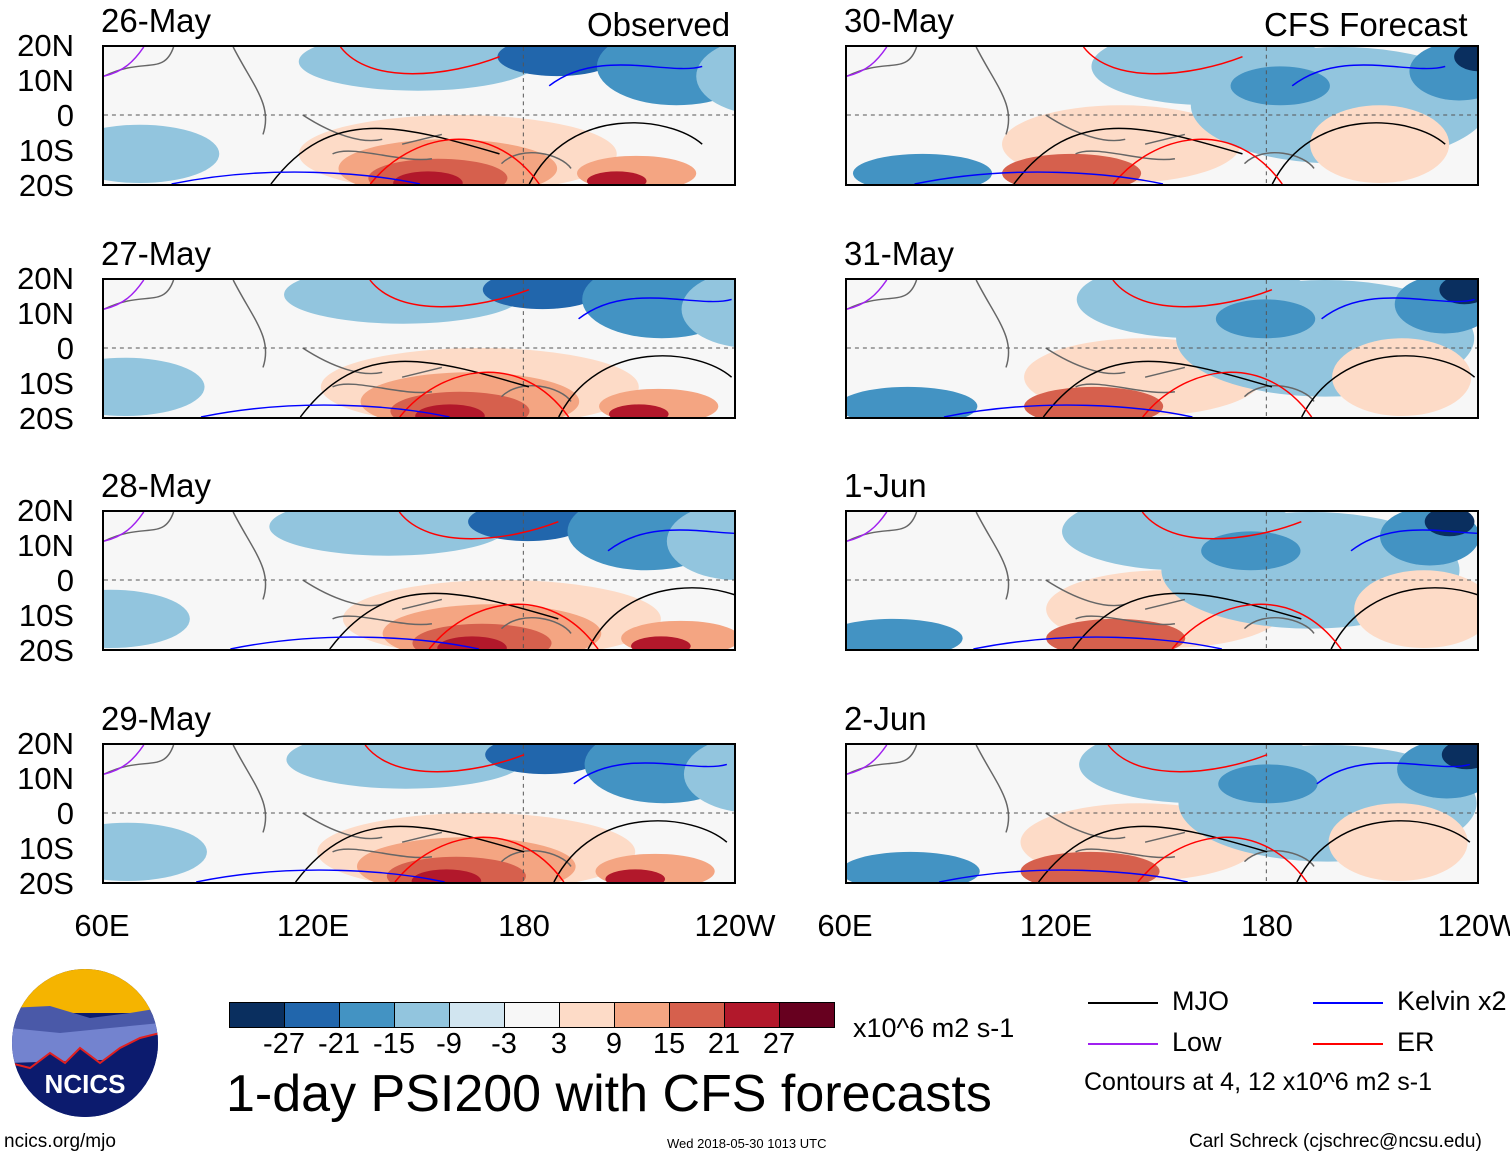 The height and width of the screenshot is (1158, 1510). I want to click on svg-text: NCICS, so click(85, 1084).